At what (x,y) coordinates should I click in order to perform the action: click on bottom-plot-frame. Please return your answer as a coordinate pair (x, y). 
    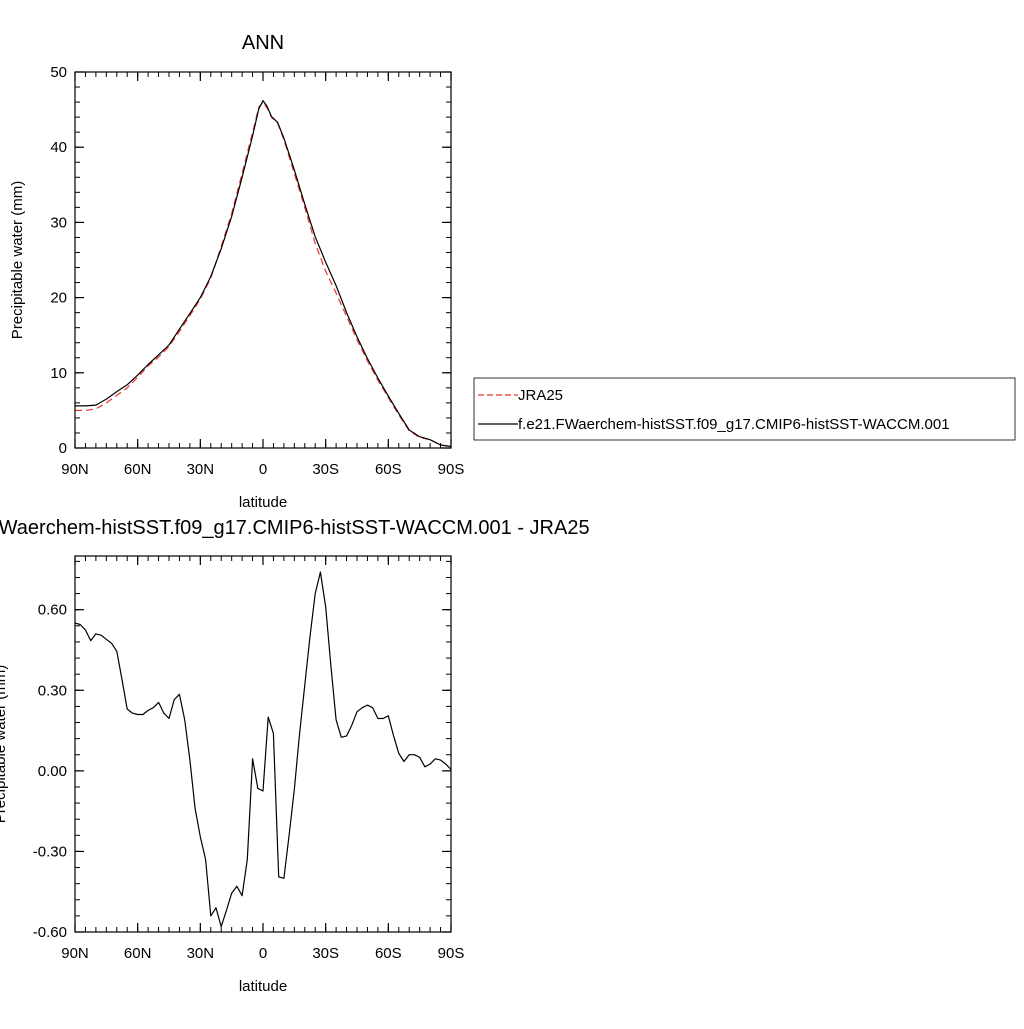
    Looking at the image, I should click on (263, 744).